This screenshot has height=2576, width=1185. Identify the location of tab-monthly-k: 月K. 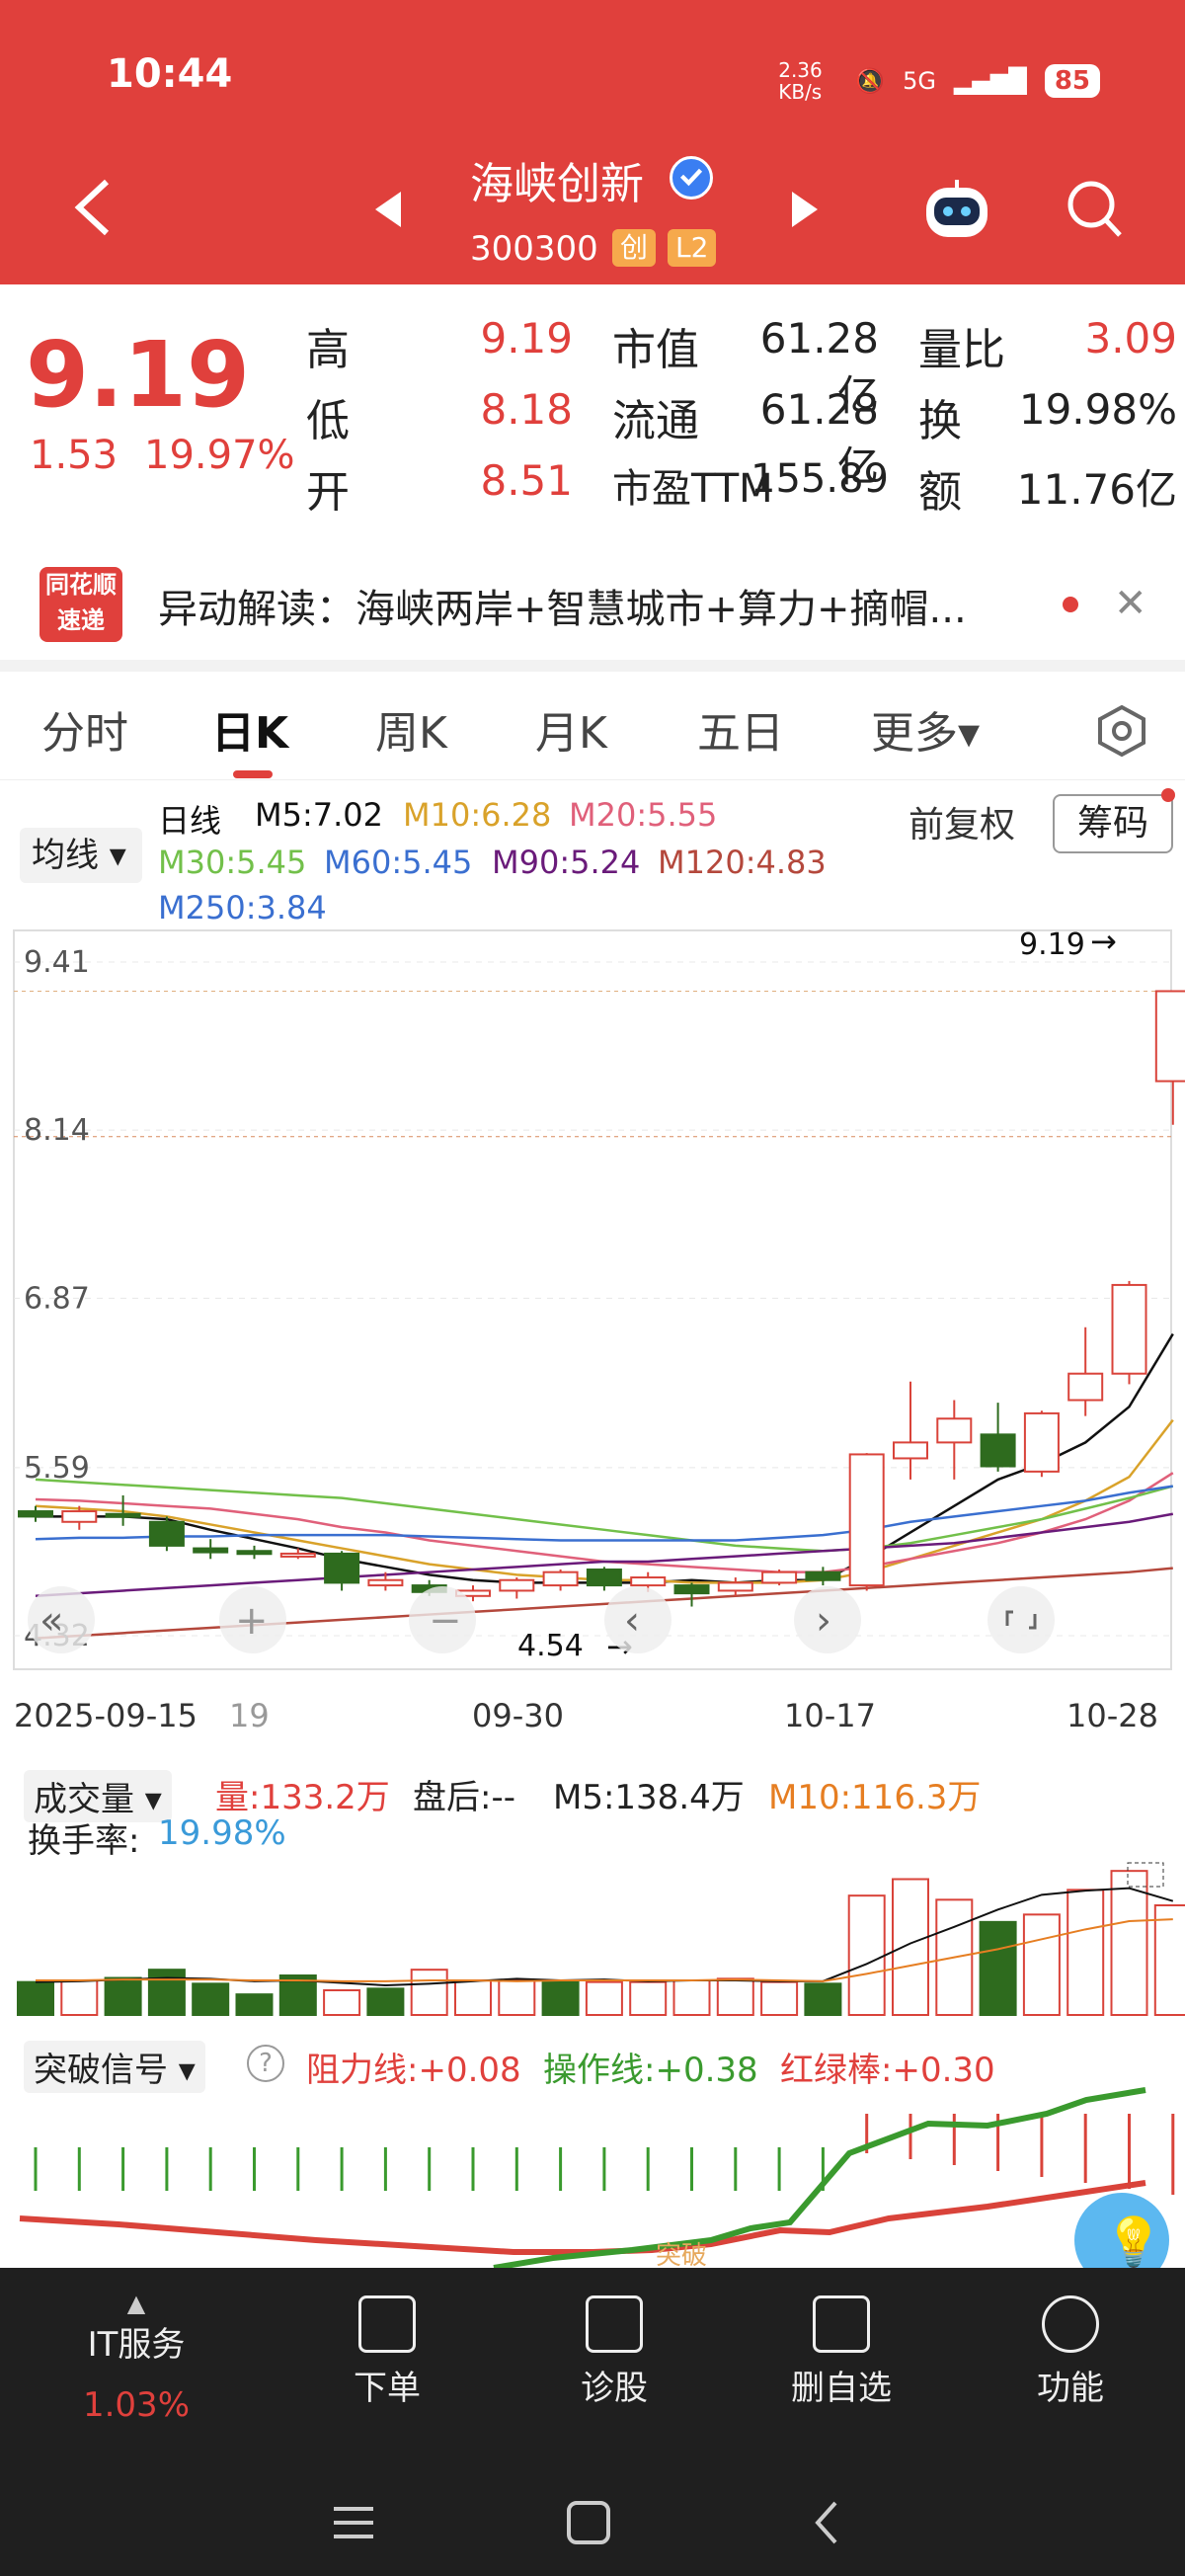
(571, 733).